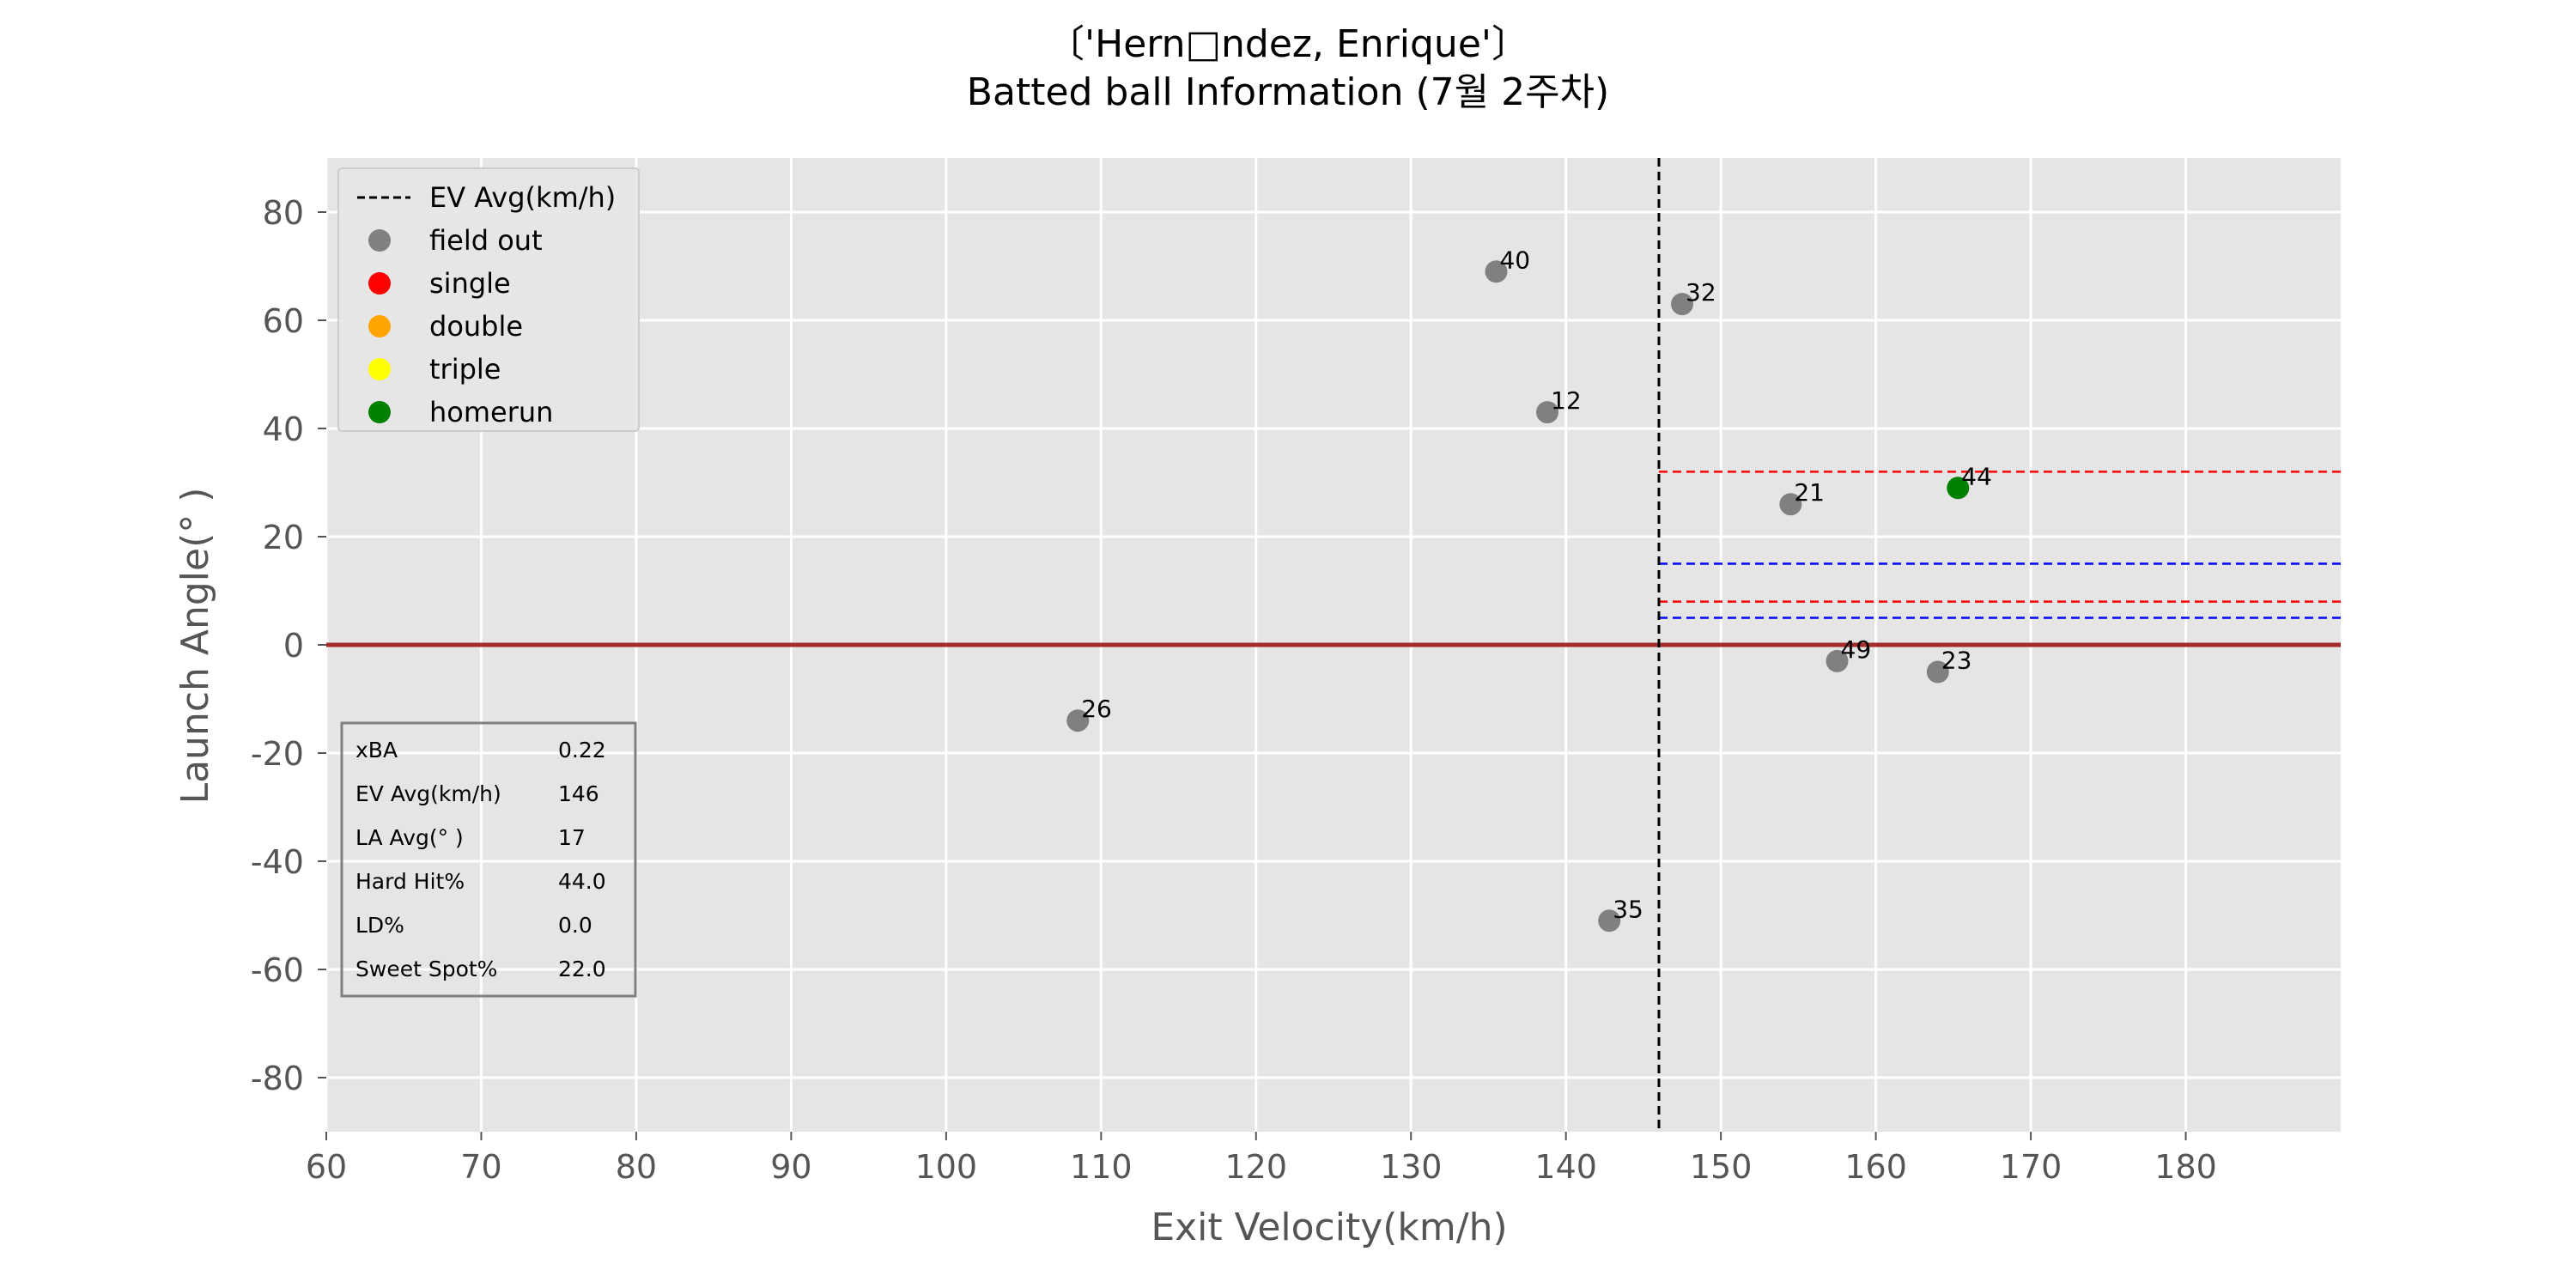 This screenshot has width=2576, height=1288. What do you see at coordinates (582, 750) in the screenshot?
I see `stats-value: 0.22` at bounding box center [582, 750].